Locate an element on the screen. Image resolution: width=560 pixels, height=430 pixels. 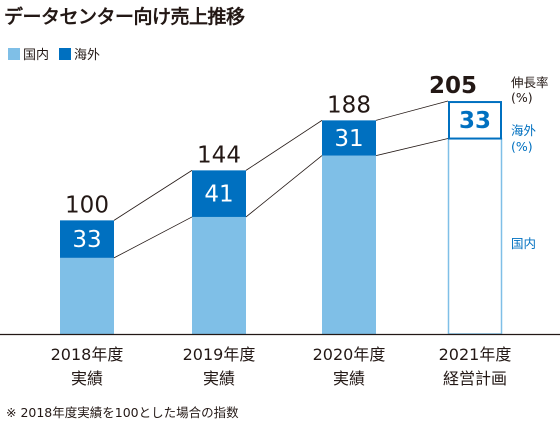
legend-item-domestic: 国内 is located at coordinates (28, 53).